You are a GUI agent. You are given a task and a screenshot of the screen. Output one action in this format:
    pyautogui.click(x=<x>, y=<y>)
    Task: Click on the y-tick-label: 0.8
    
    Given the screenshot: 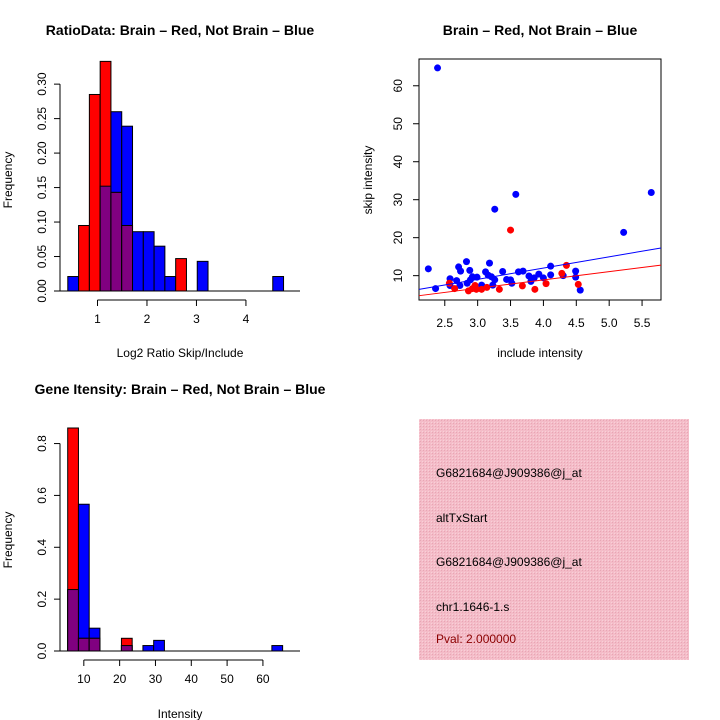 What is the action you would take?
    pyautogui.click(x=42, y=443)
    